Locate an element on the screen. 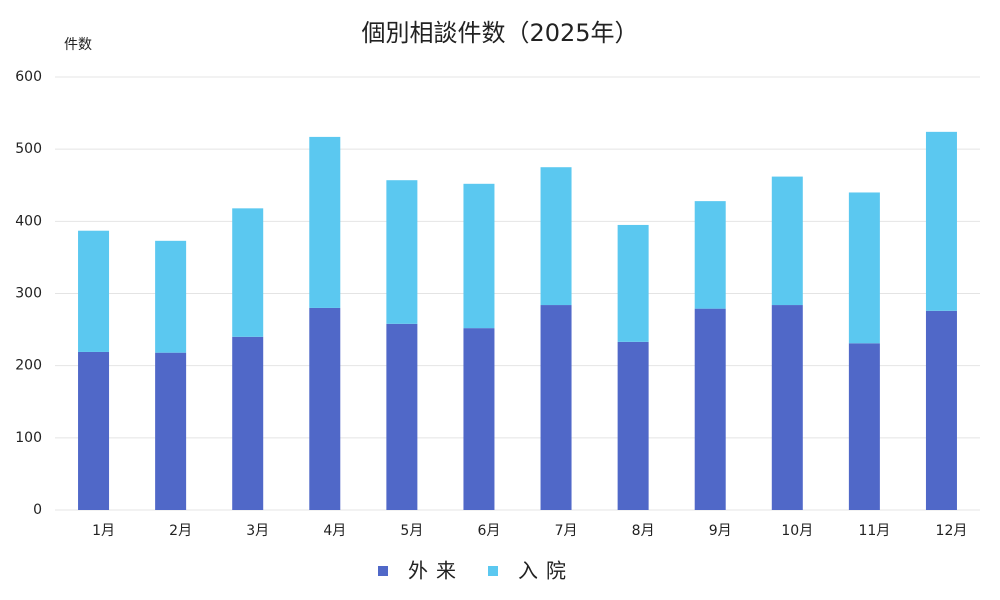 Image resolution: width=1000 pixels, height=600 pixels. legend-label: 入院 is located at coordinates (546, 571).